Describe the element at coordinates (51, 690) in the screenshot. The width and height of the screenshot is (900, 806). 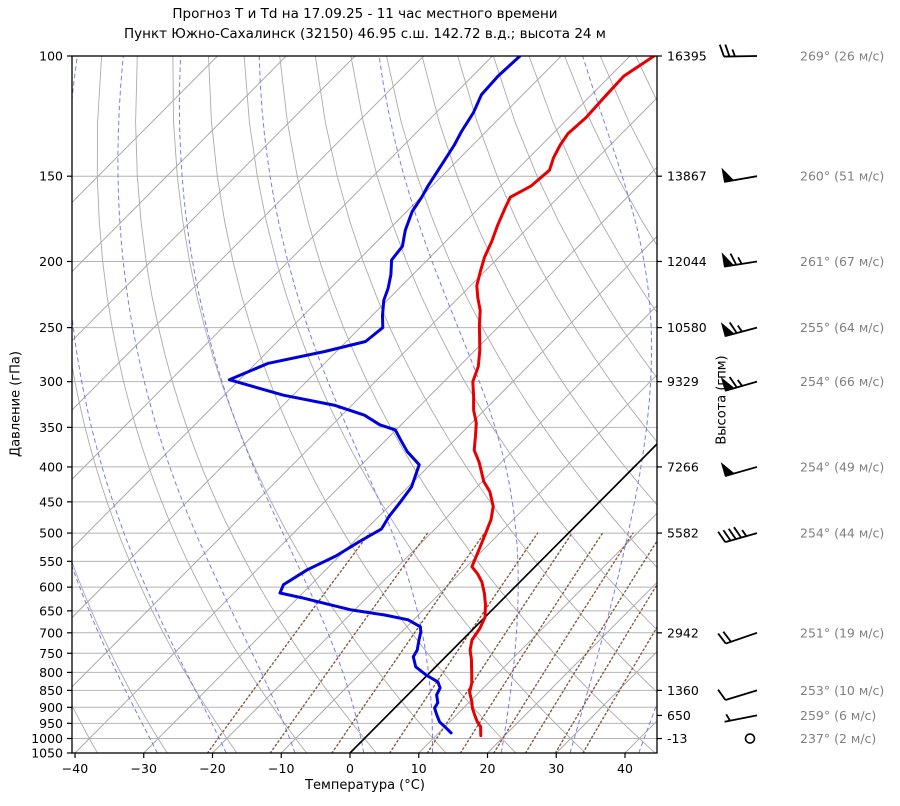
I see `y-tick-label: 850` at that location.